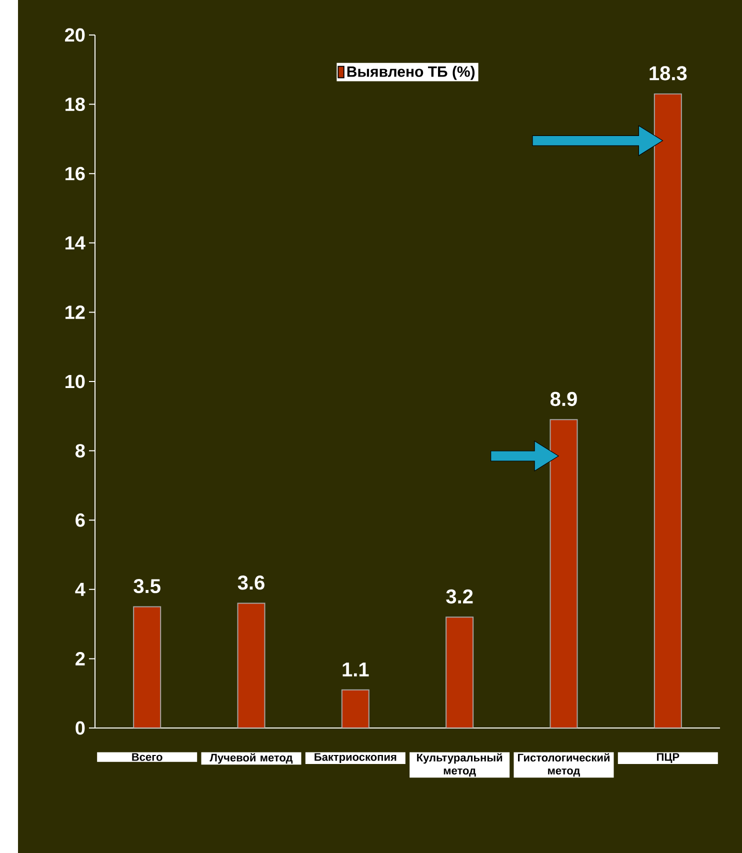 Image resolution: width=742 pixels, height=853 pixels. Describe the element at coordinates (564, 765) in the screenshot. I see `x-tick-label: Гистологический метод` at that location.